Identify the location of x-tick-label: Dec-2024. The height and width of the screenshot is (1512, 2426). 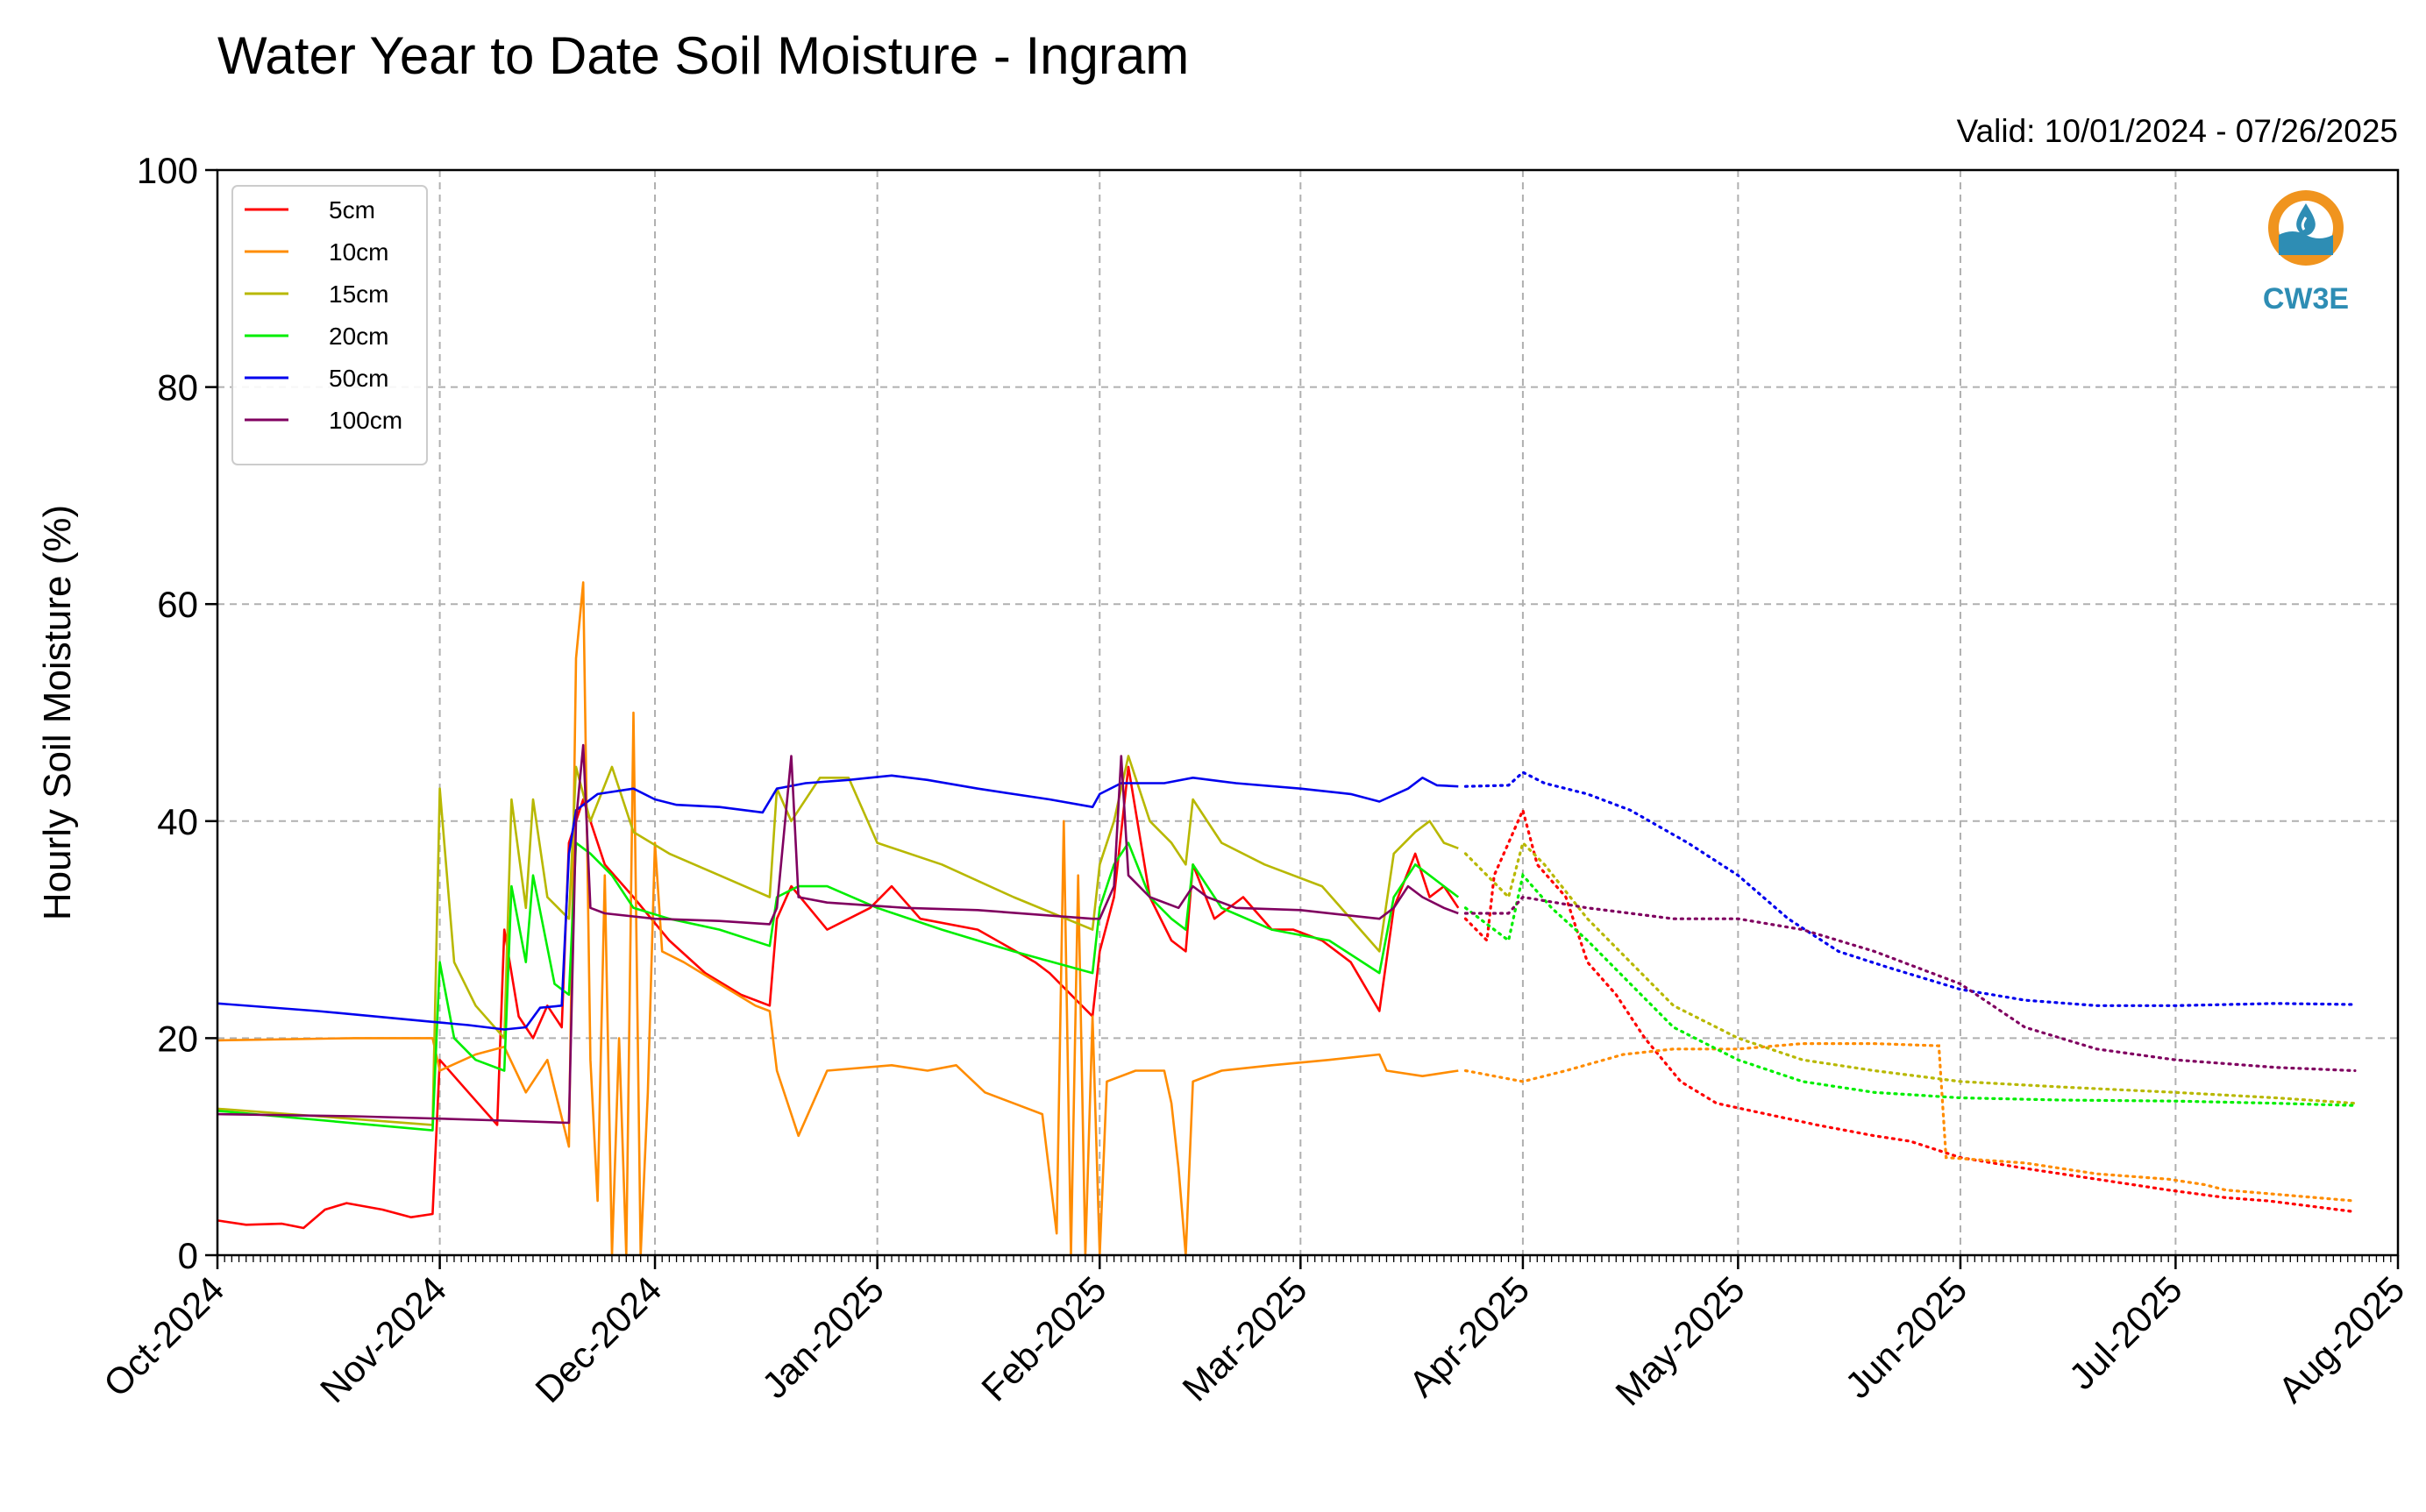
(598, 1339).